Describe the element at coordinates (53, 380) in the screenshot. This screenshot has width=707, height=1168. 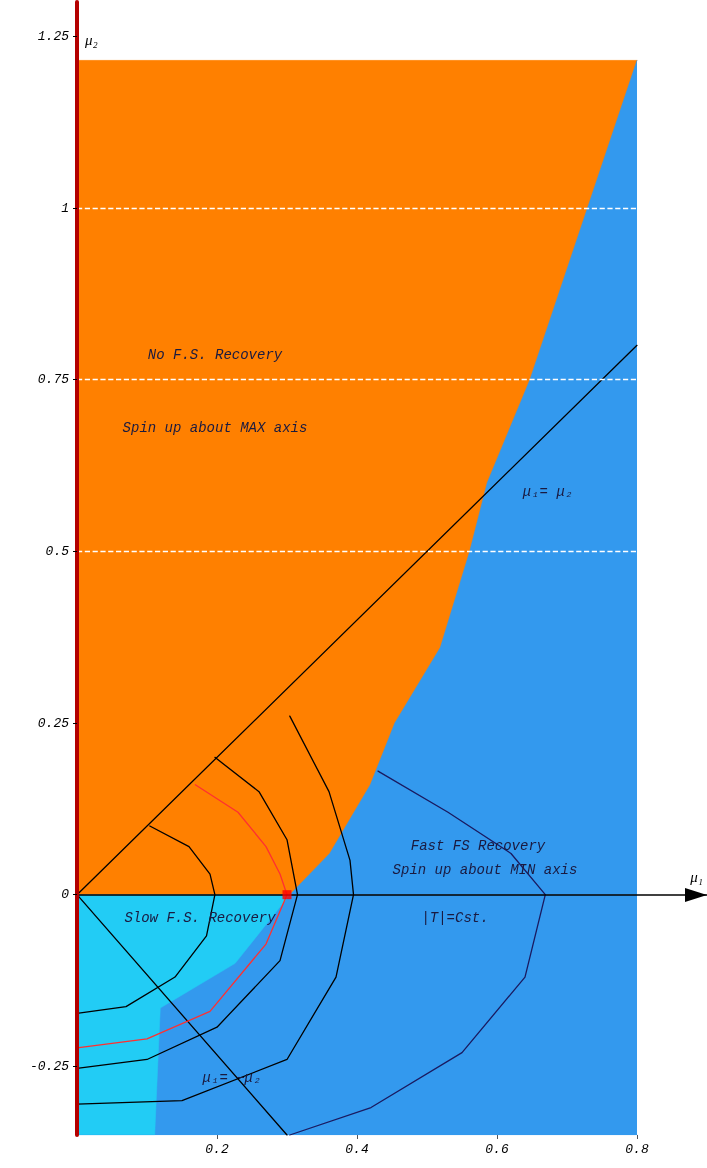
I see `y-tick-label: 0.75` at that location.